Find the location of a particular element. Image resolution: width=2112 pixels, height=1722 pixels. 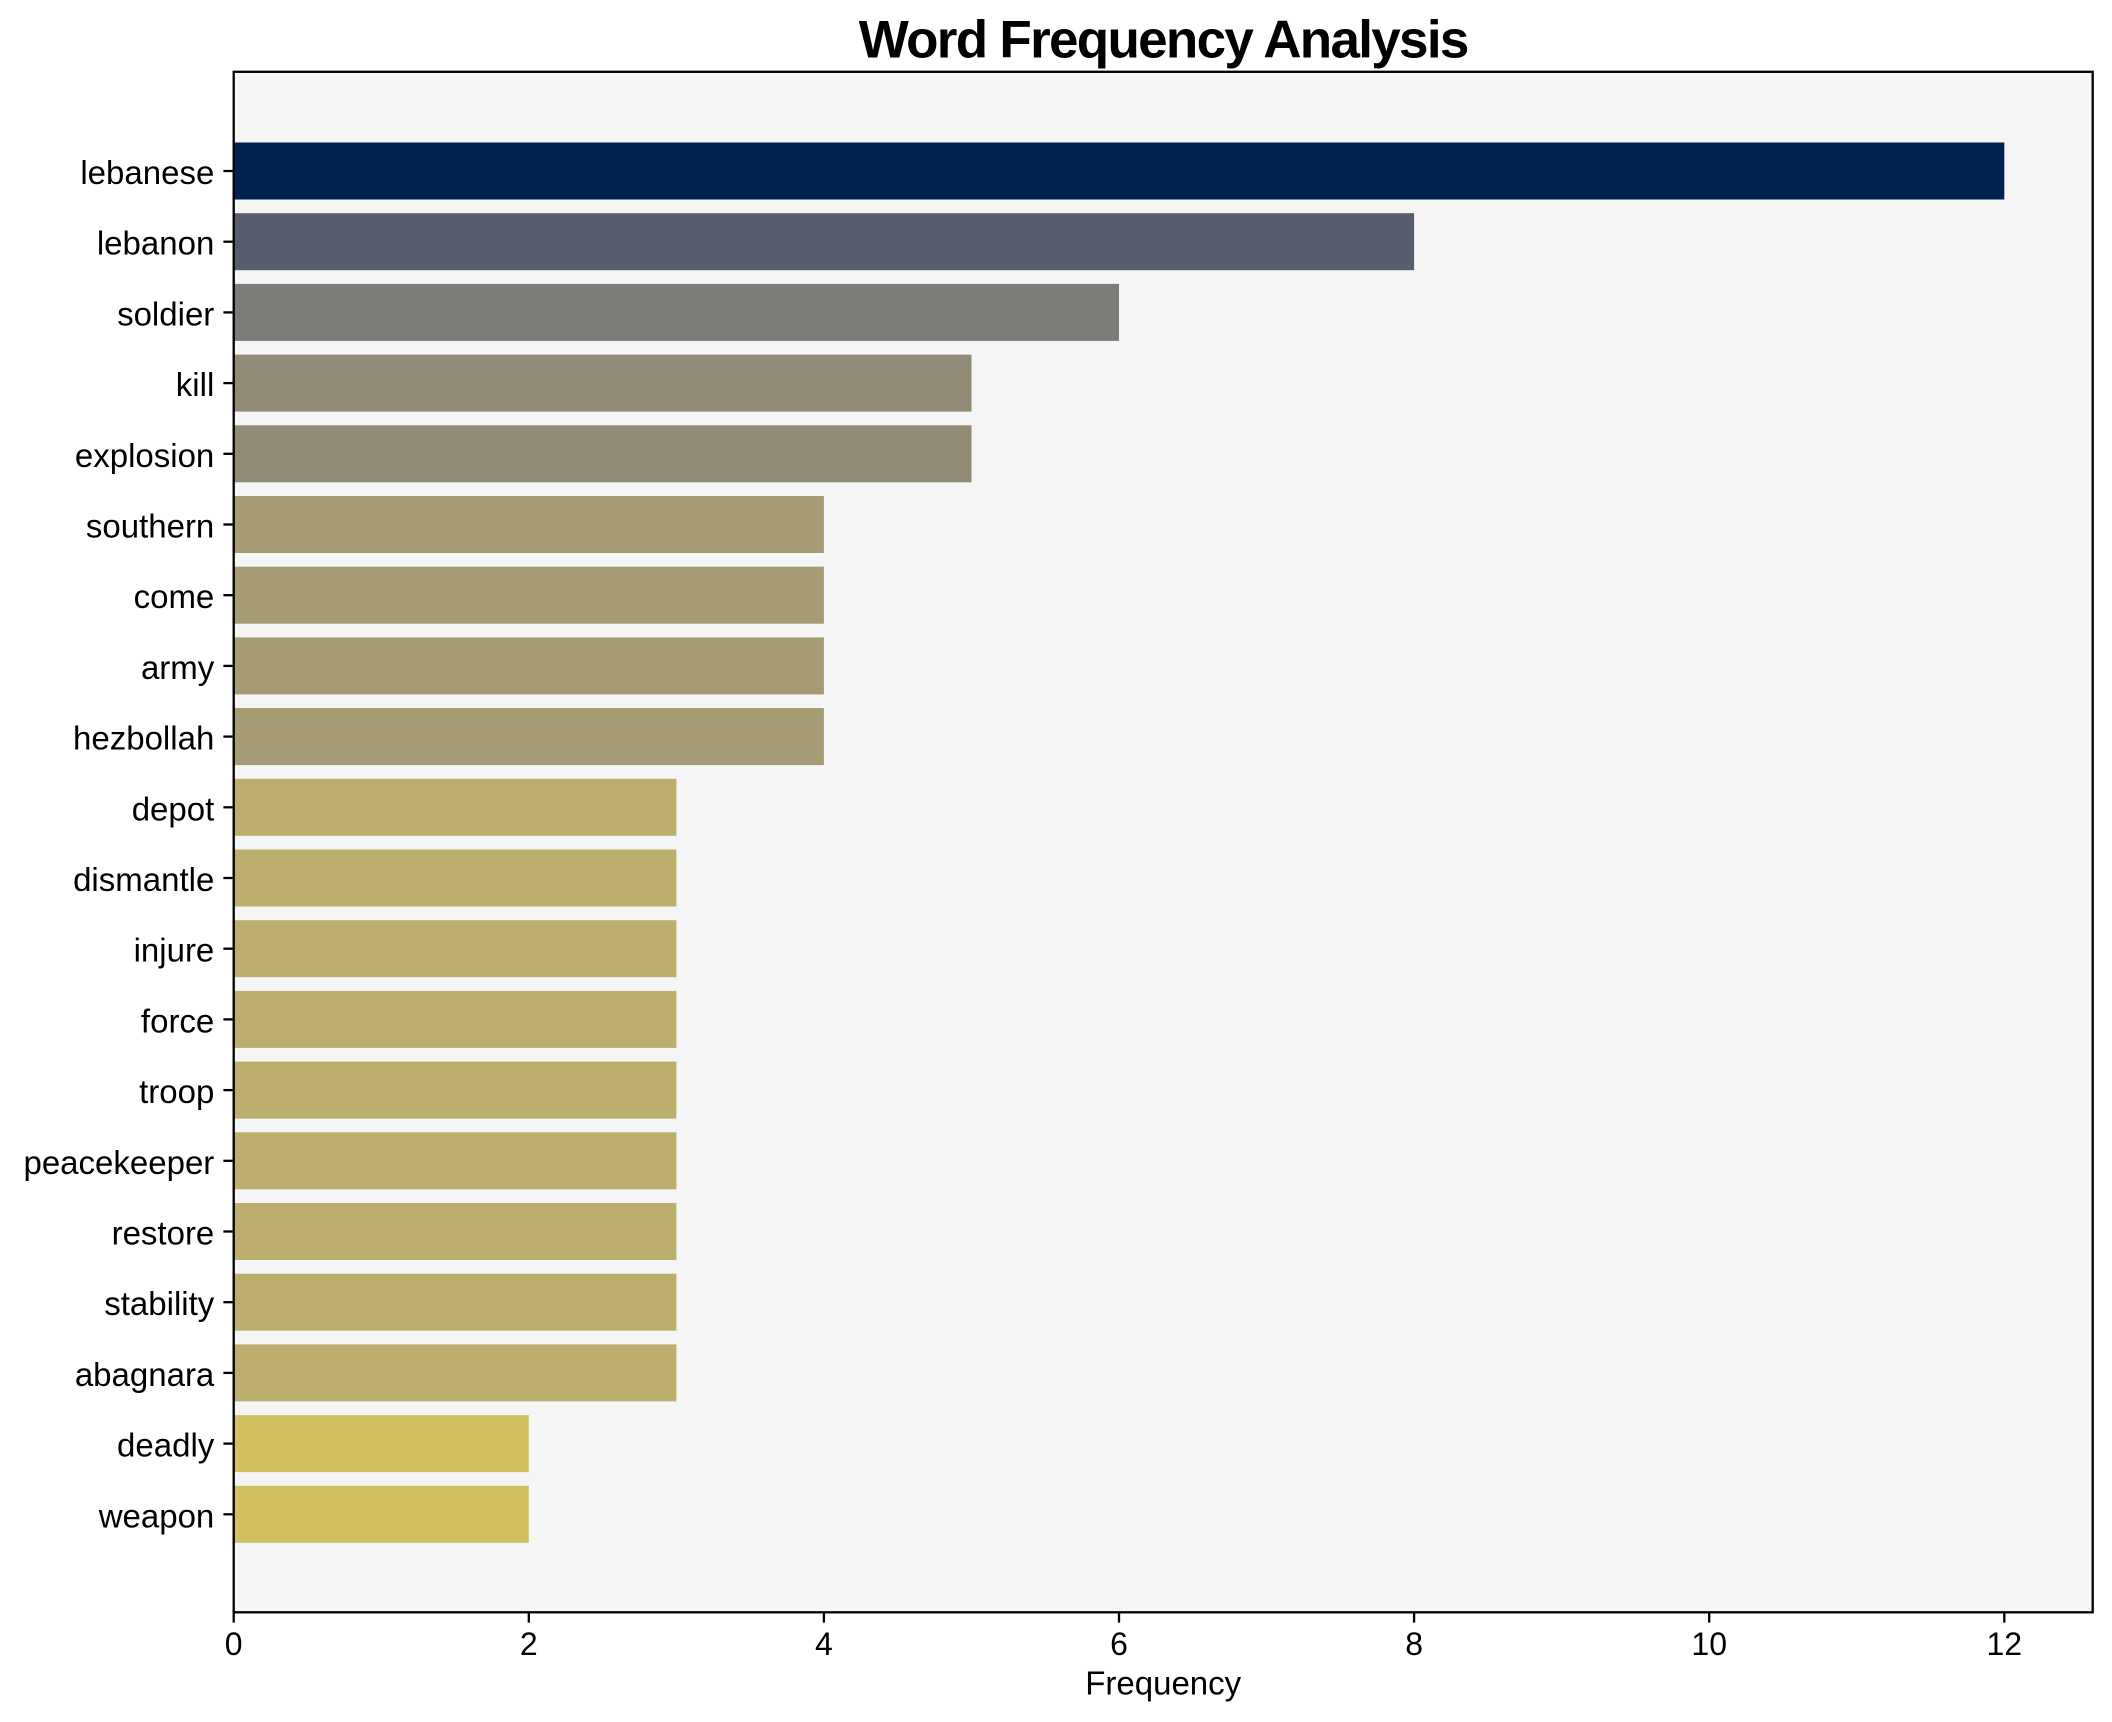

svg-text: peacekeeper is located at coordinates (118, 1162).